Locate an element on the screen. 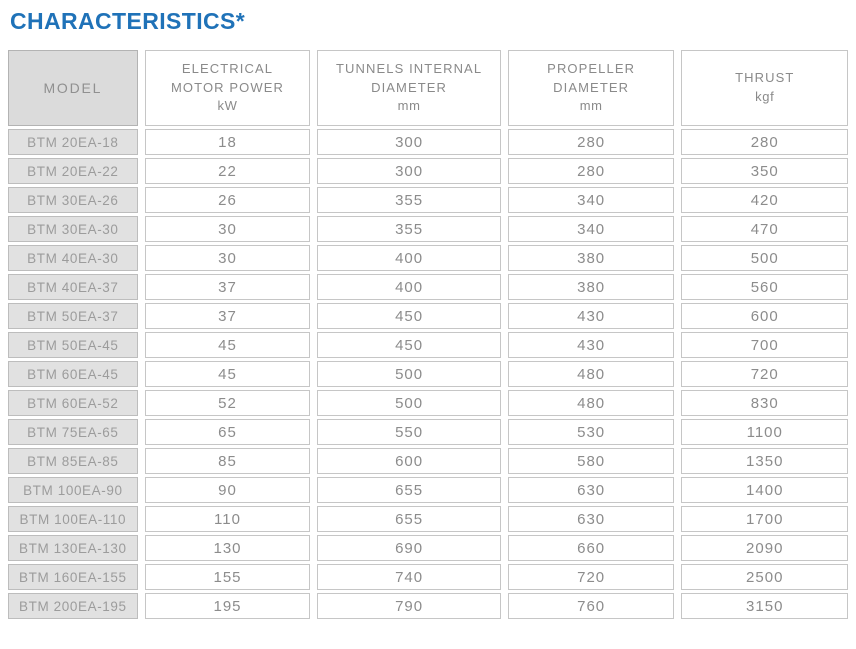  table-row: BTM 130EA-130 130 690 660 2090 is located at coordinates (428, 548).